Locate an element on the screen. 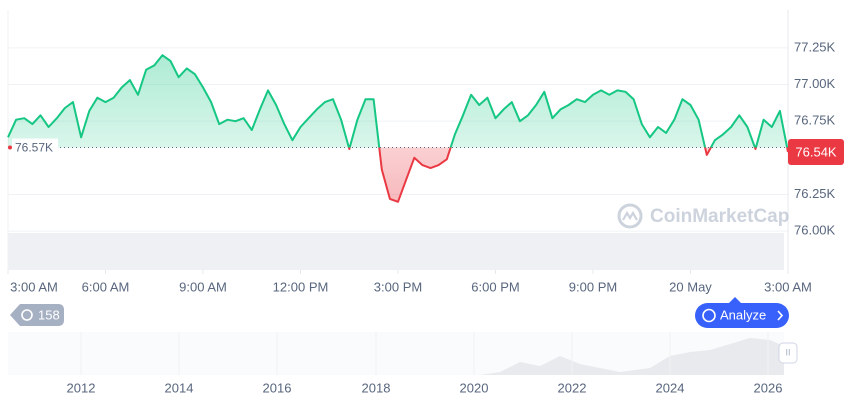 This screenshot has width=860, height=401. x-tick-label: 6:00 AM is located at coordinates (106, 286).